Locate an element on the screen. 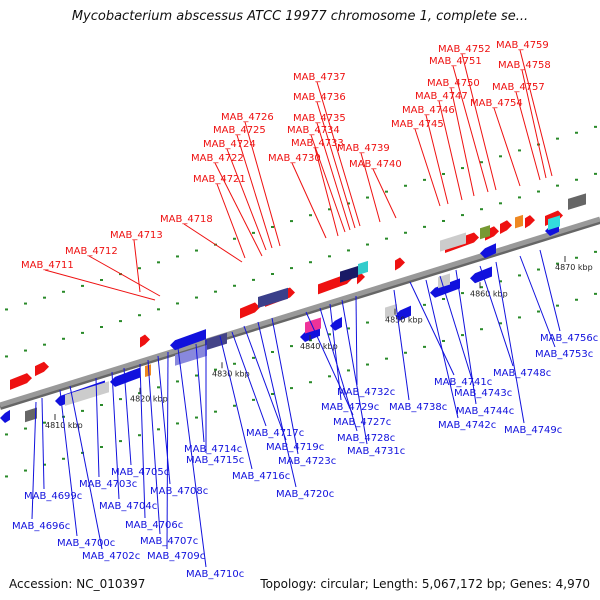 Image resolution: width=600 pixels, height=600 pixels. forward-gene-label: MAB_4722 is located at coordinates (217, 158).